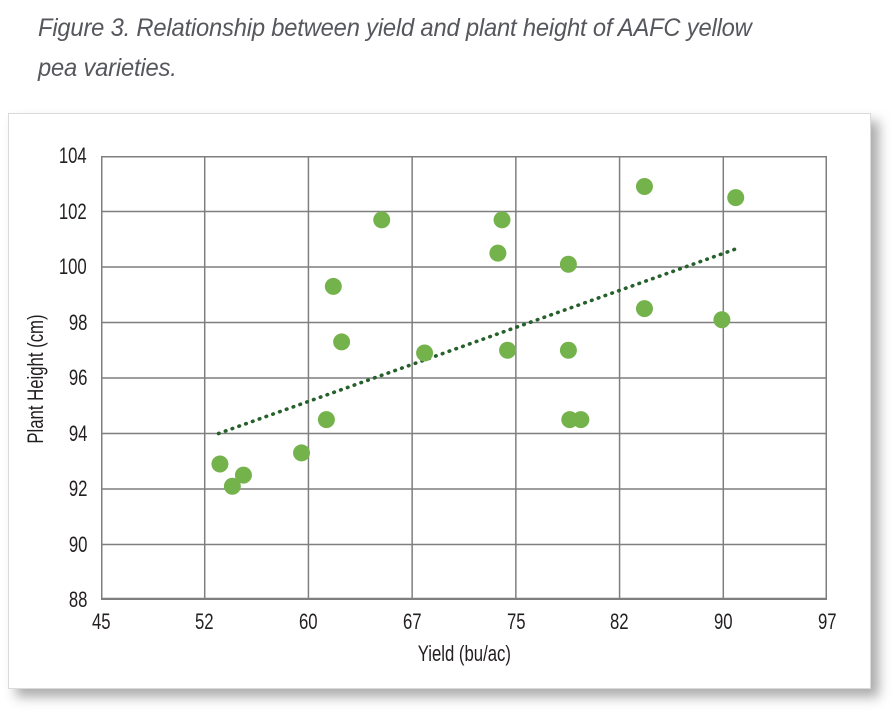 Image resolution: width=894 pixels, height=716 pixels. Describe the element at coordinates (48, 212) in the screenshot. I see `y-tick-label: 102` at that location.